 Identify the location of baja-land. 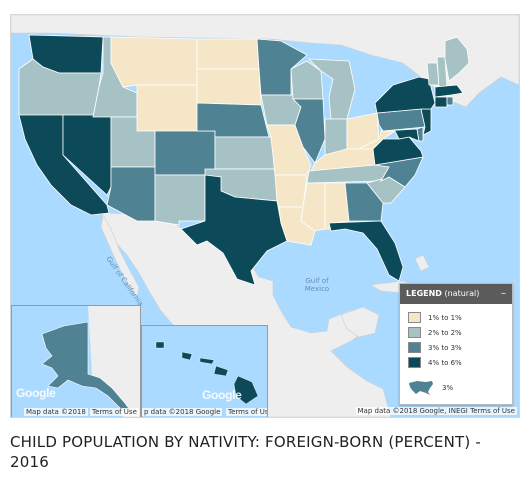
(120, 256).